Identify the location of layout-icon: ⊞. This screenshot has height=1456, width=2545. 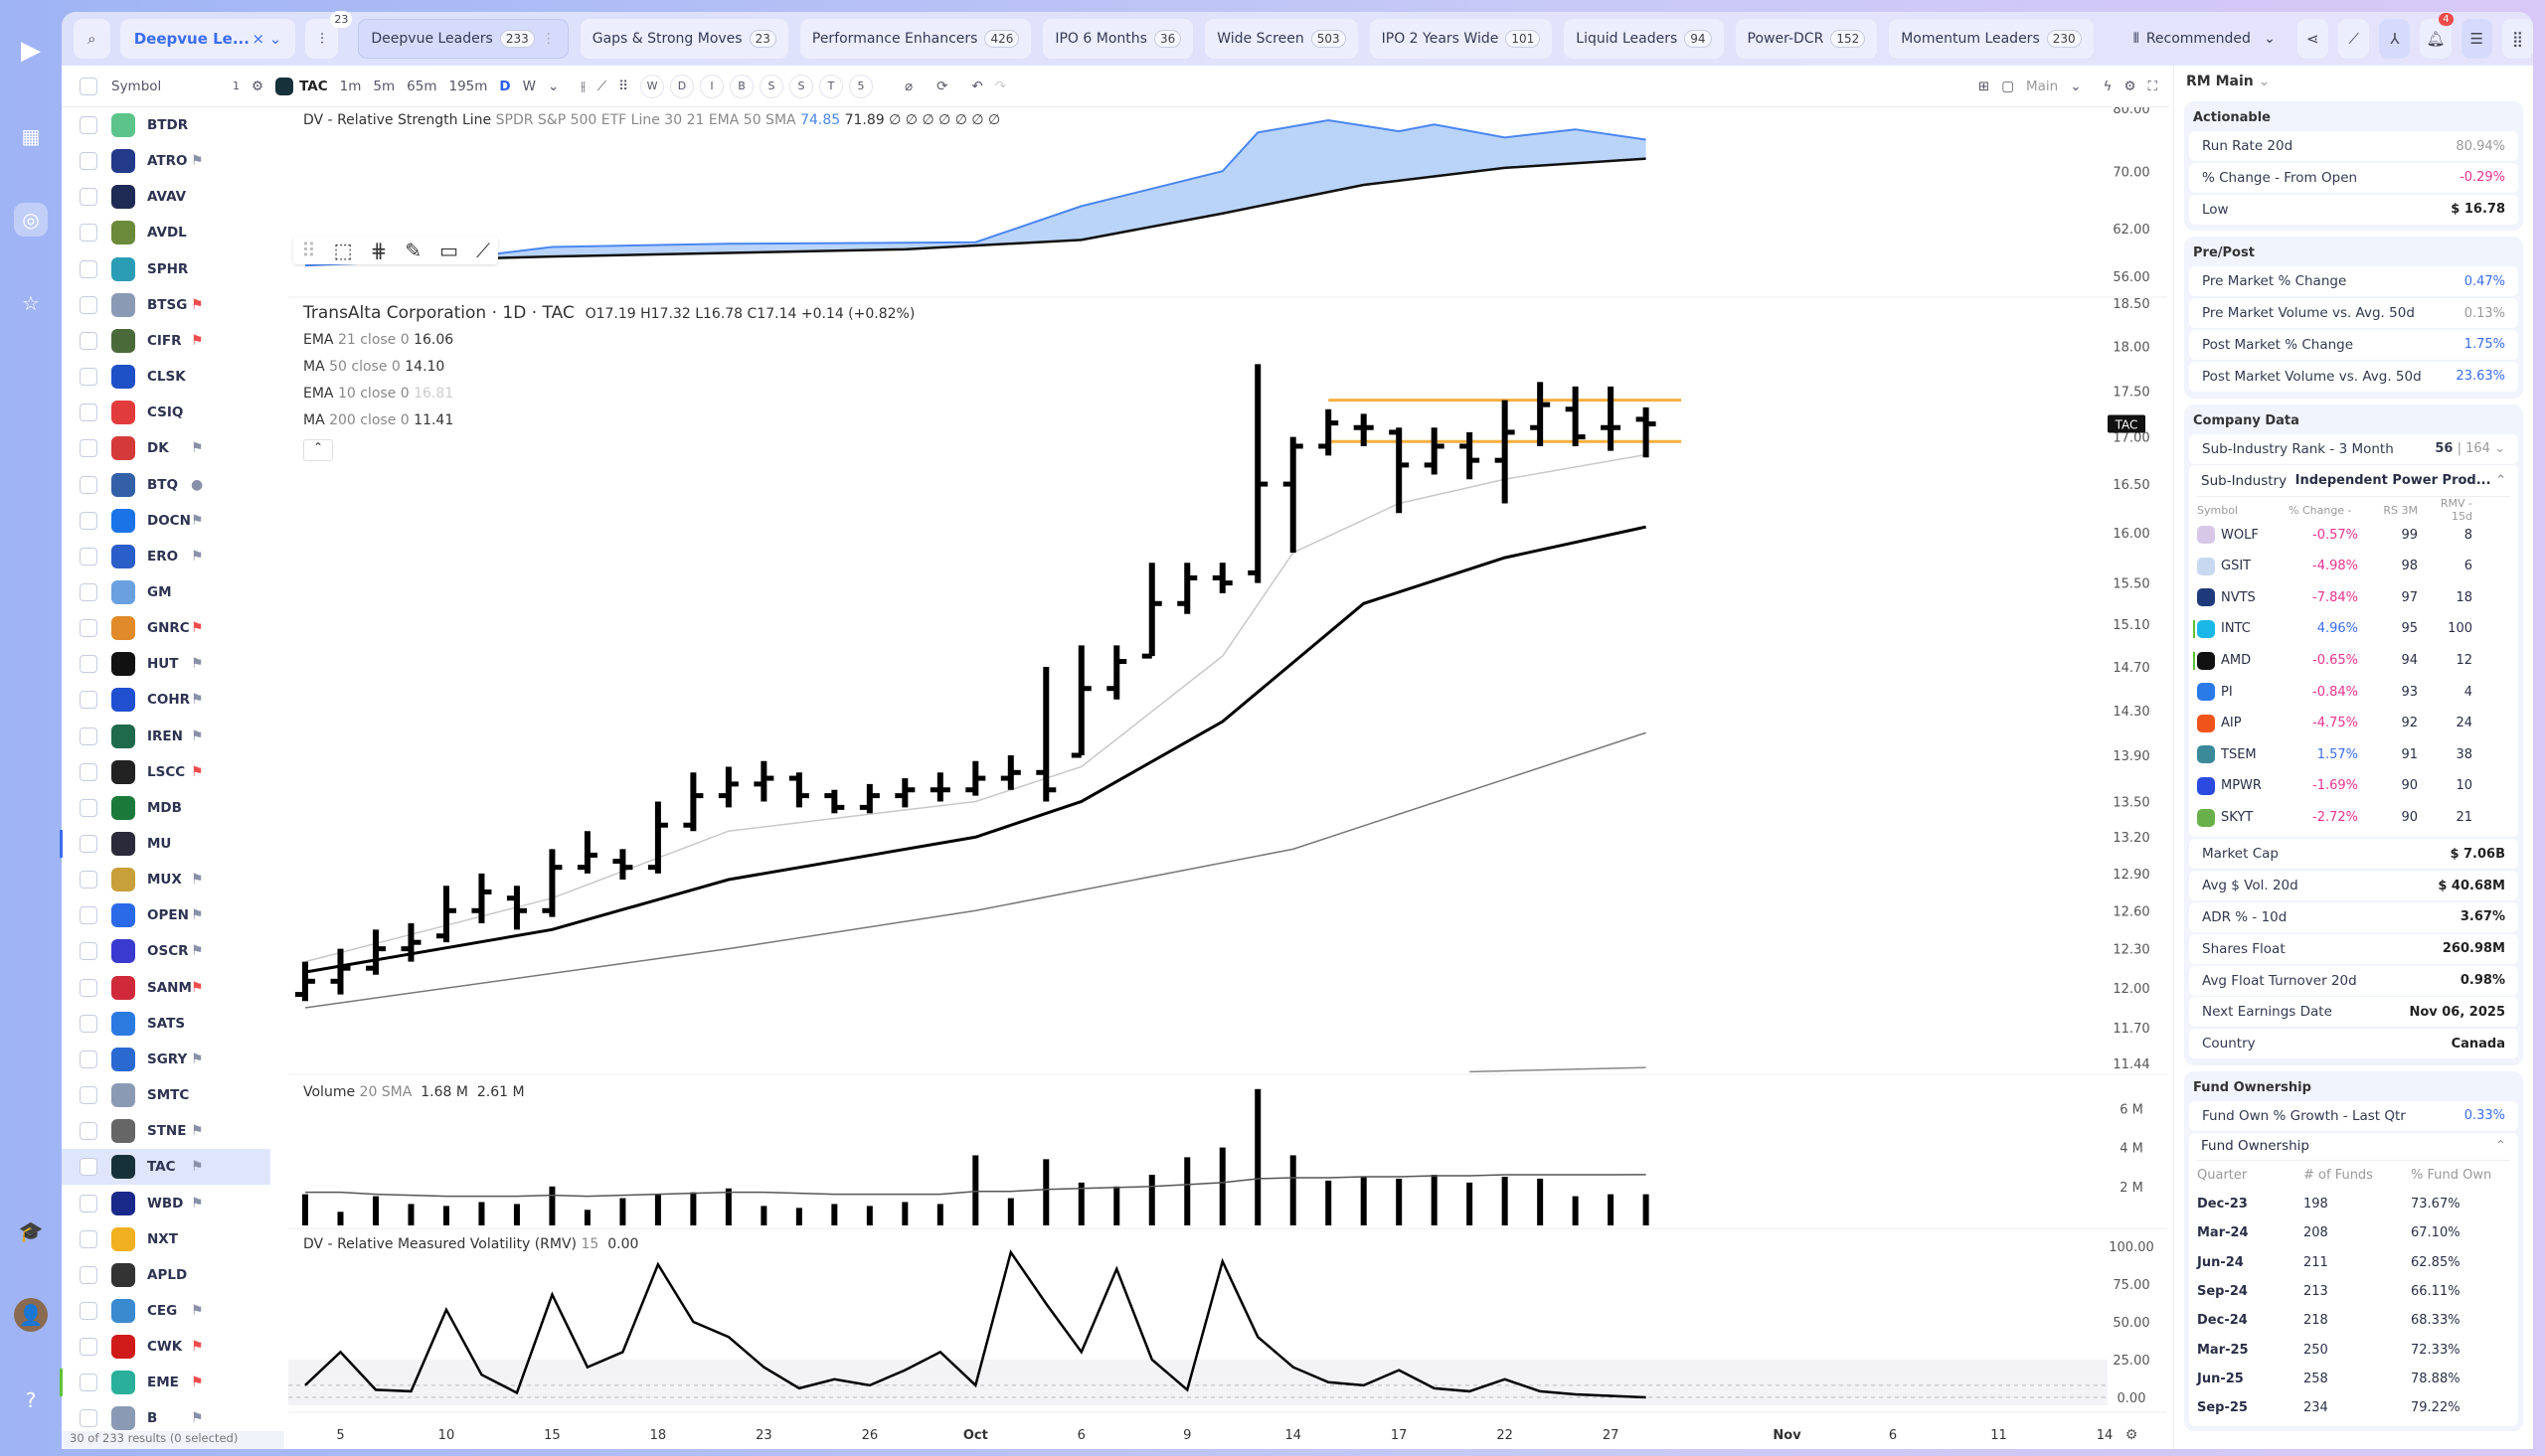
(1983, 86).